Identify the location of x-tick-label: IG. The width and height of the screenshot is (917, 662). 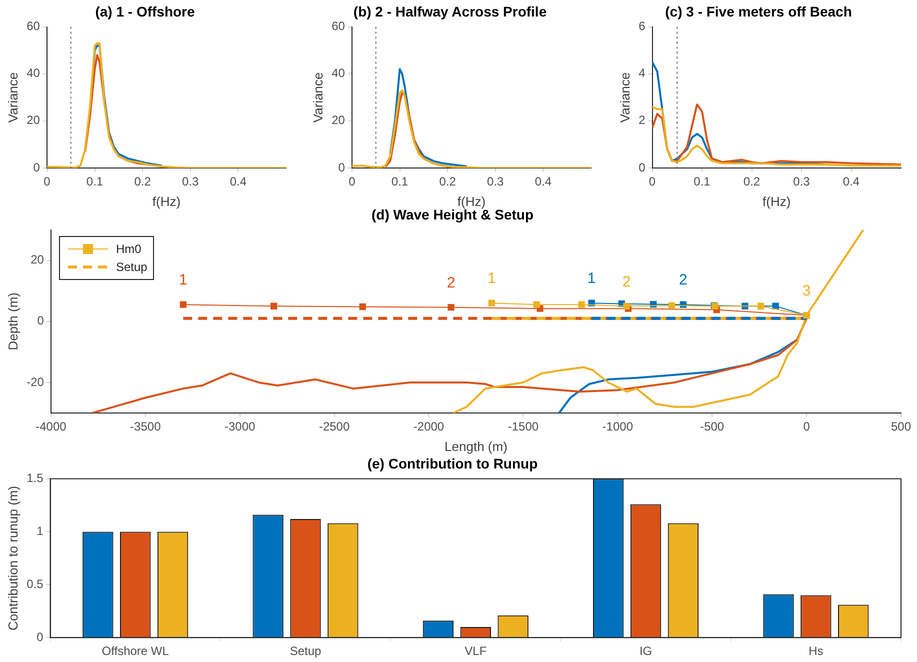
(645, 651).